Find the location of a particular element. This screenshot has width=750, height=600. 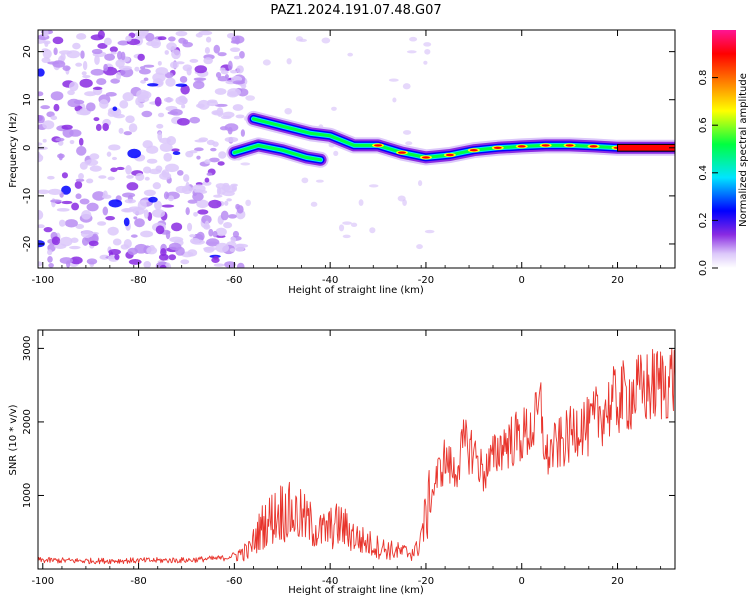

colorbar-ticks: 0.0 0.2 0.4 0.6 0.8 is located at coordinates (708, 173).